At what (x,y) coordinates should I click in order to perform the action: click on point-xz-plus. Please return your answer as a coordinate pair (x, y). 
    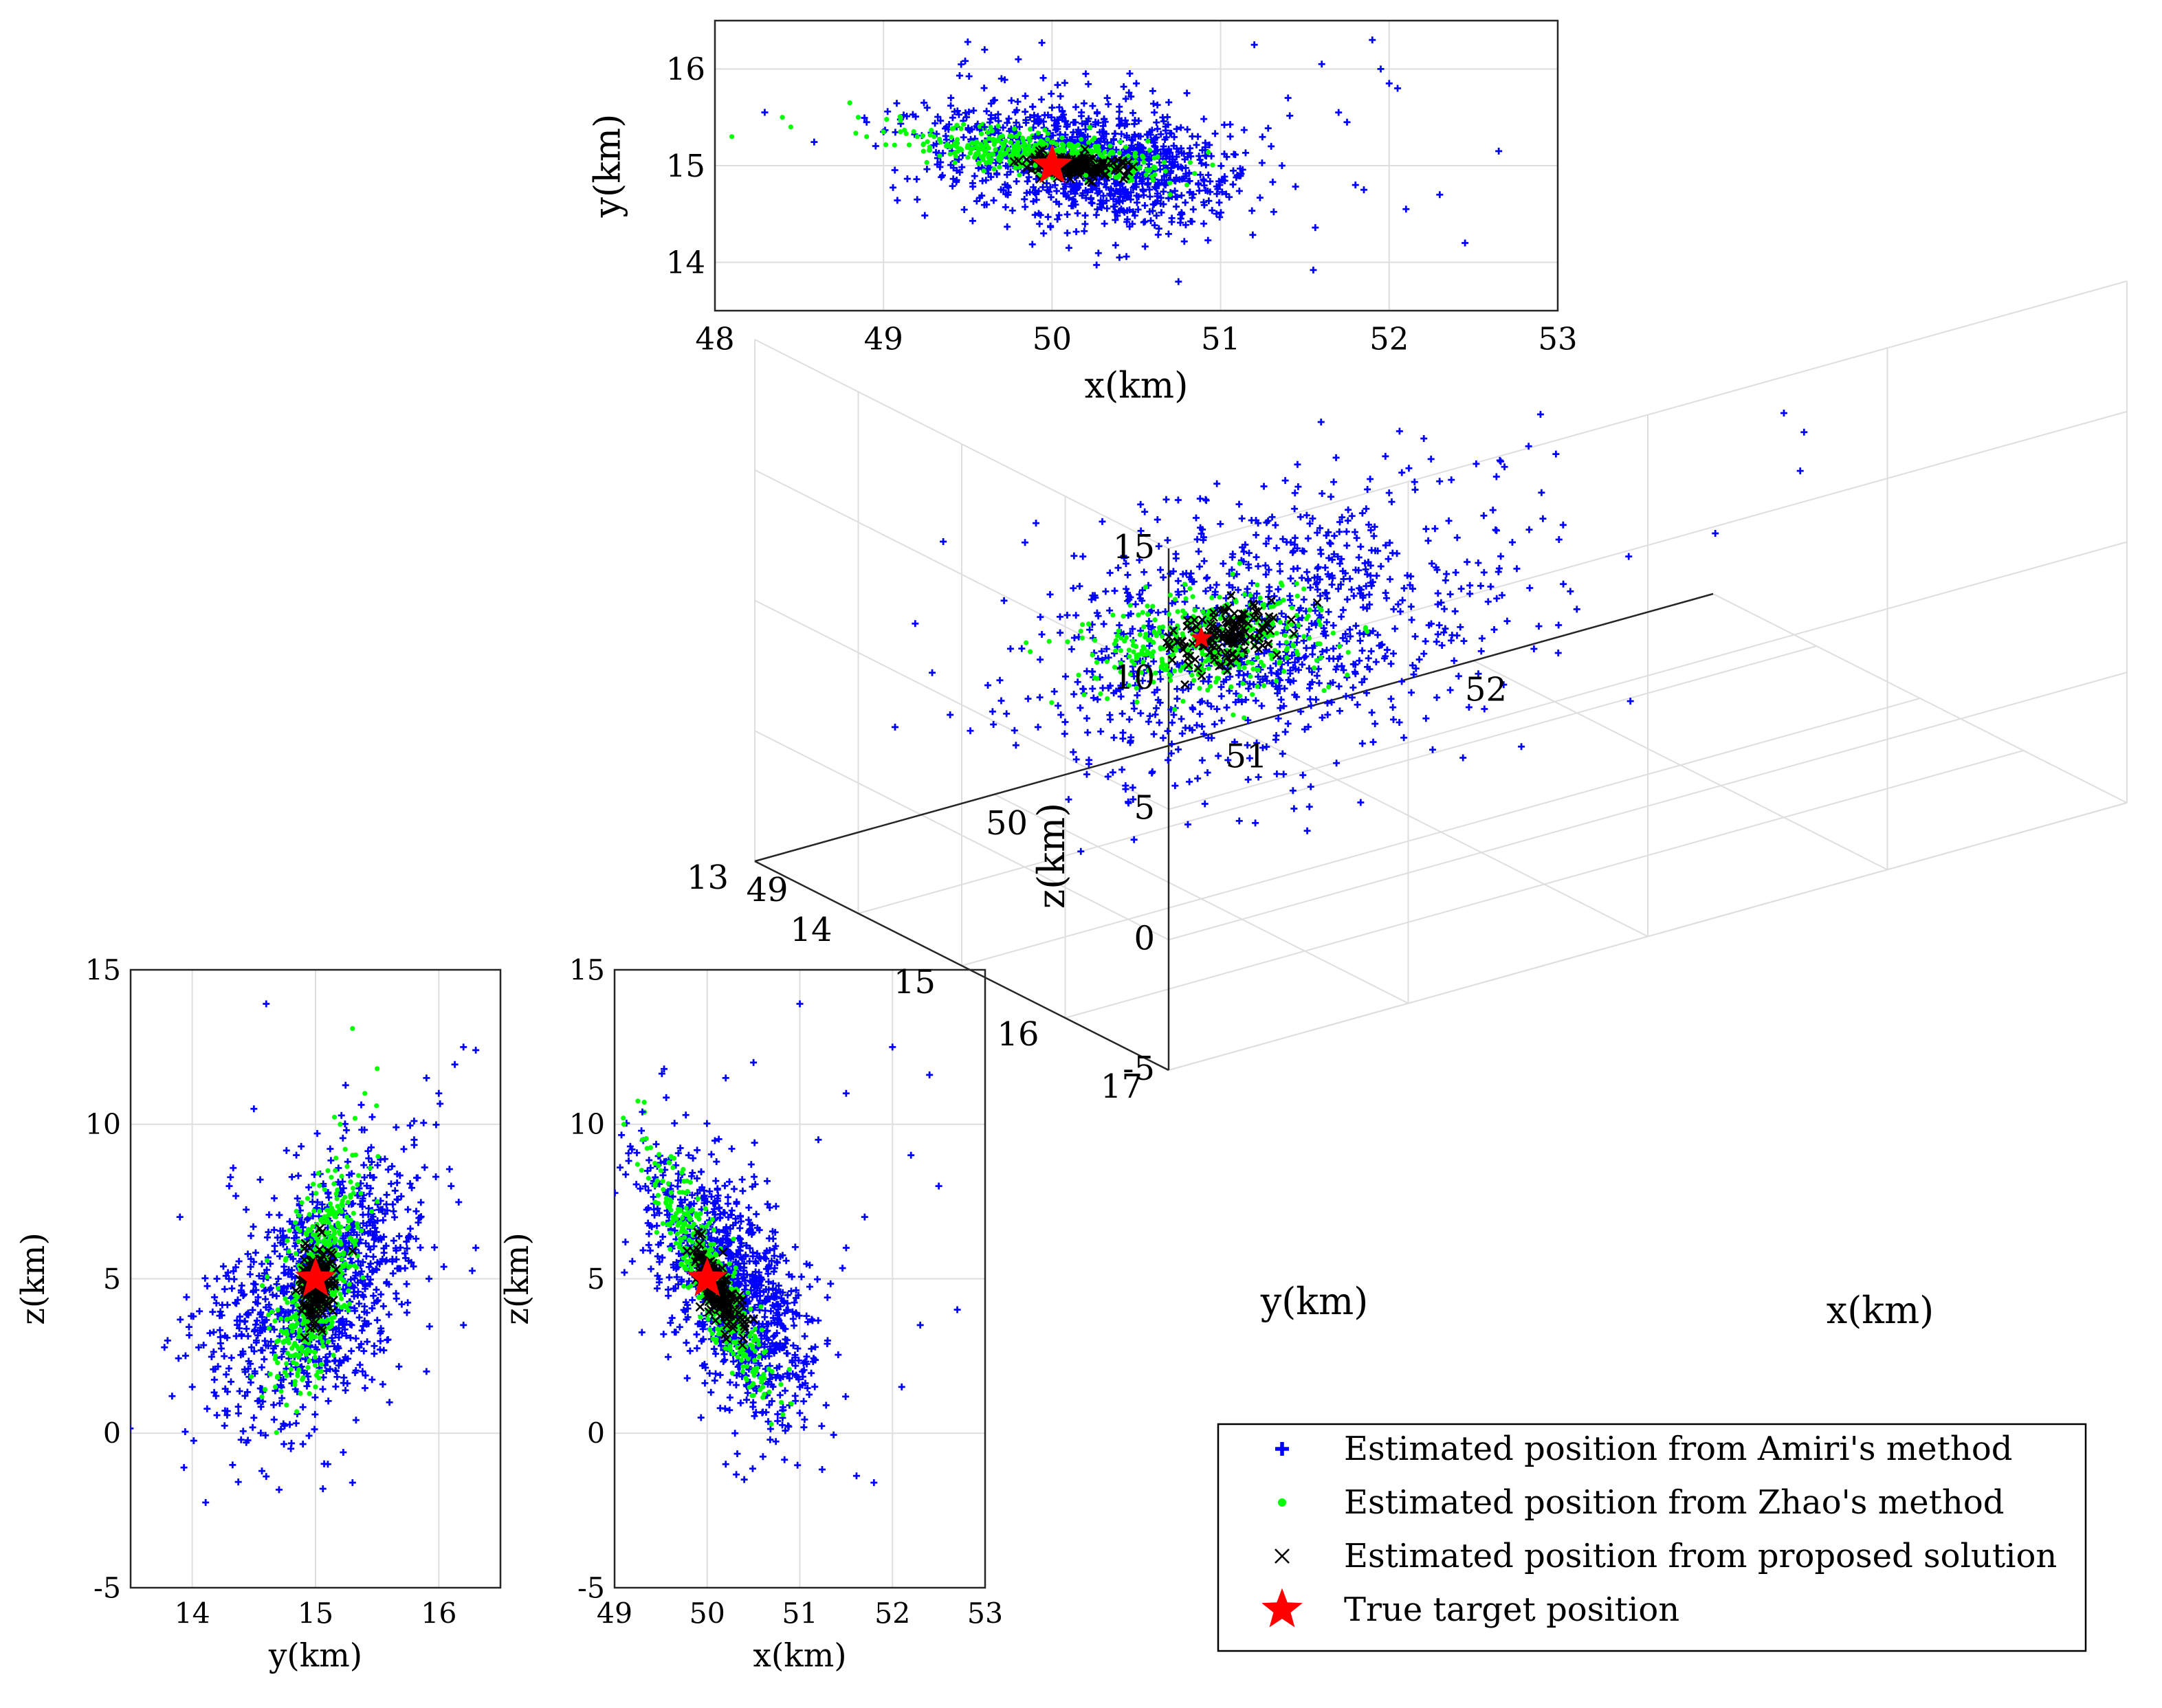
    Looking at the image, I should click on (581, 1166).